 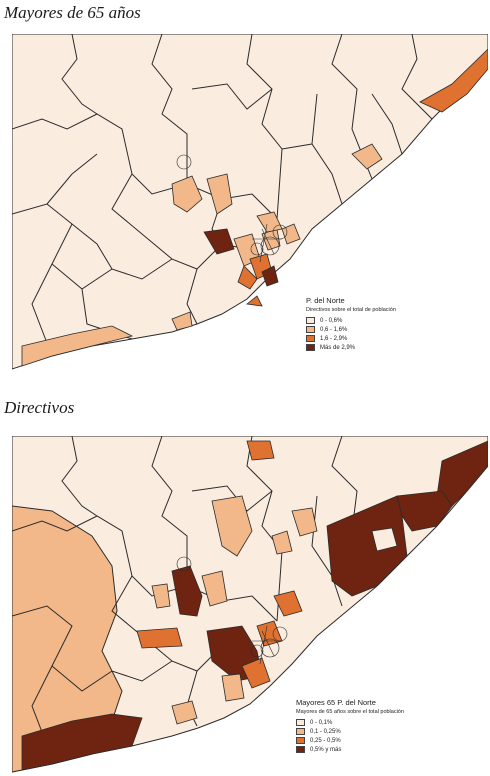 What do you see at coordinates (336, 702) in the screenshot?
I see `legend-title: Mayores 65 P. del Norte` at bounding box center [336, 702].